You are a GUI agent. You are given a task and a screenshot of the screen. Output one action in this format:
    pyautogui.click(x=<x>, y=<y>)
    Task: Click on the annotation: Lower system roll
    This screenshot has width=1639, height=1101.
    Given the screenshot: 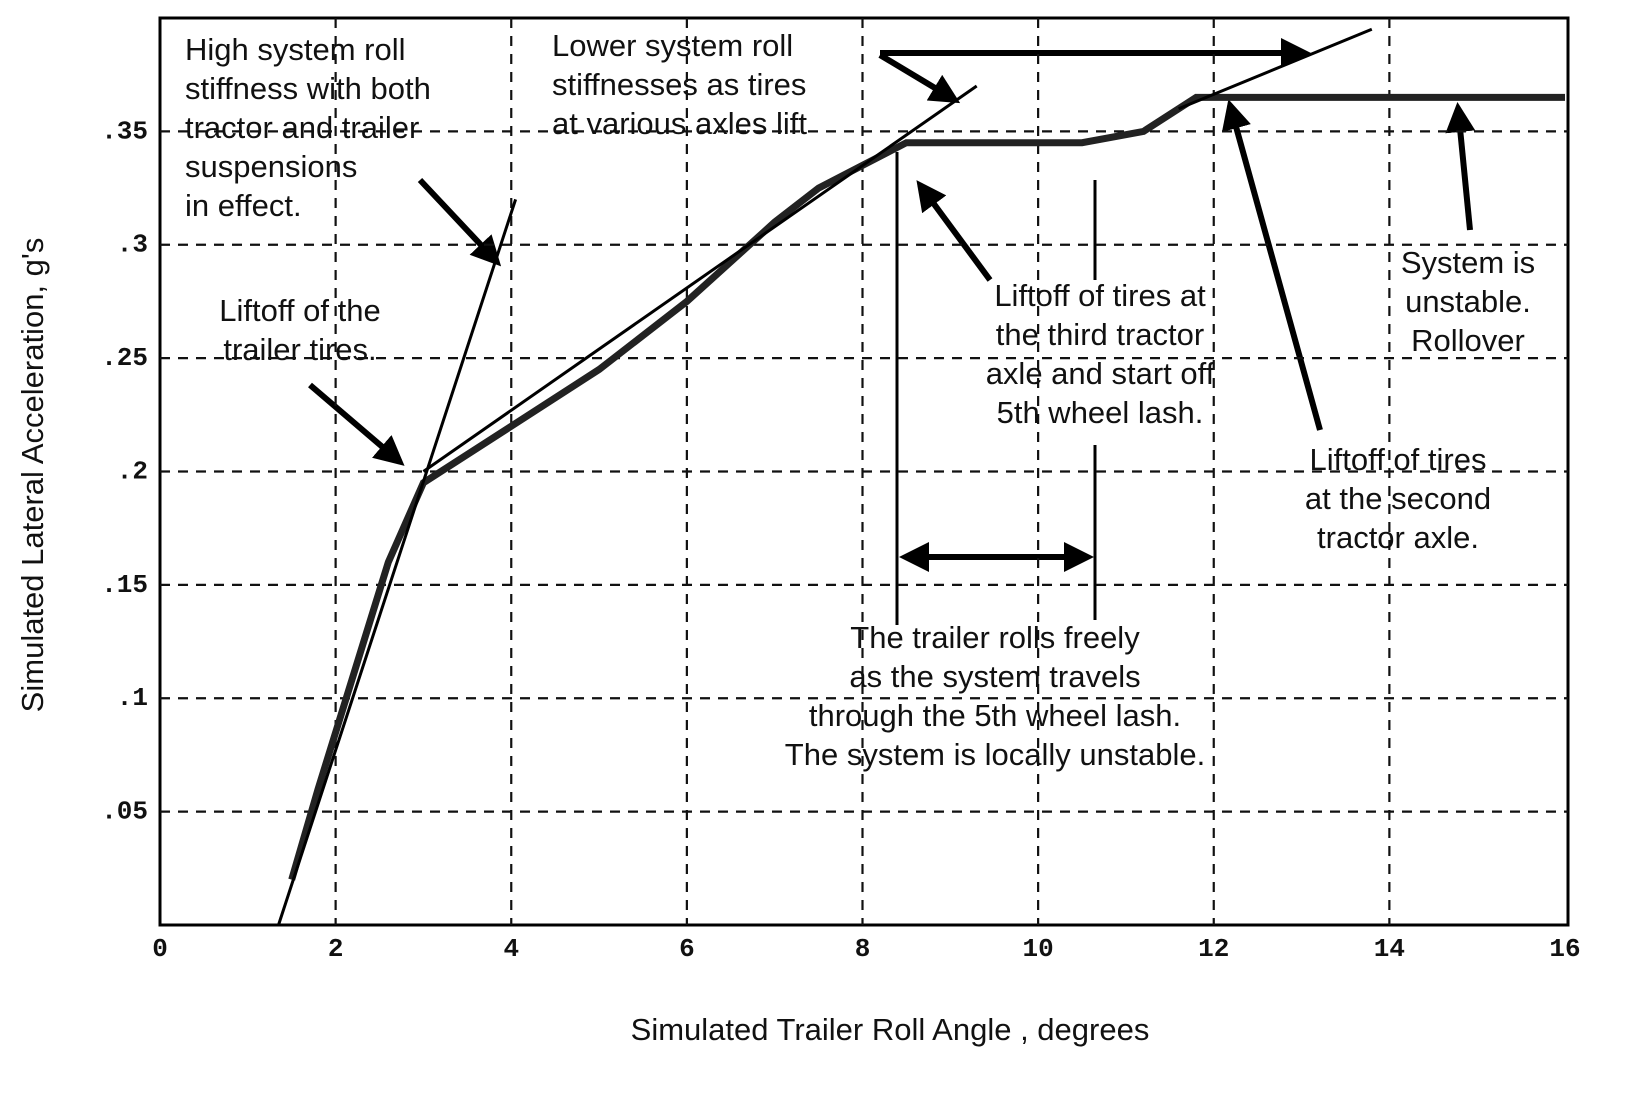 What is the action you would take?
    pyautogui.click(x=672, y=45)
    